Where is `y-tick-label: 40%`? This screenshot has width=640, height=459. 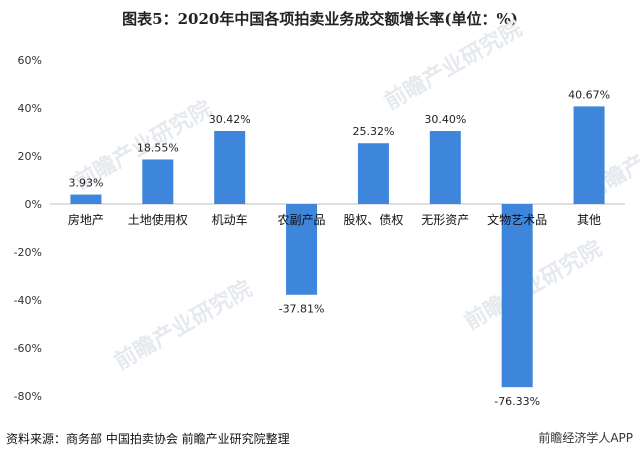 y-tick-label: 40% is located at coordinates (30, 108).